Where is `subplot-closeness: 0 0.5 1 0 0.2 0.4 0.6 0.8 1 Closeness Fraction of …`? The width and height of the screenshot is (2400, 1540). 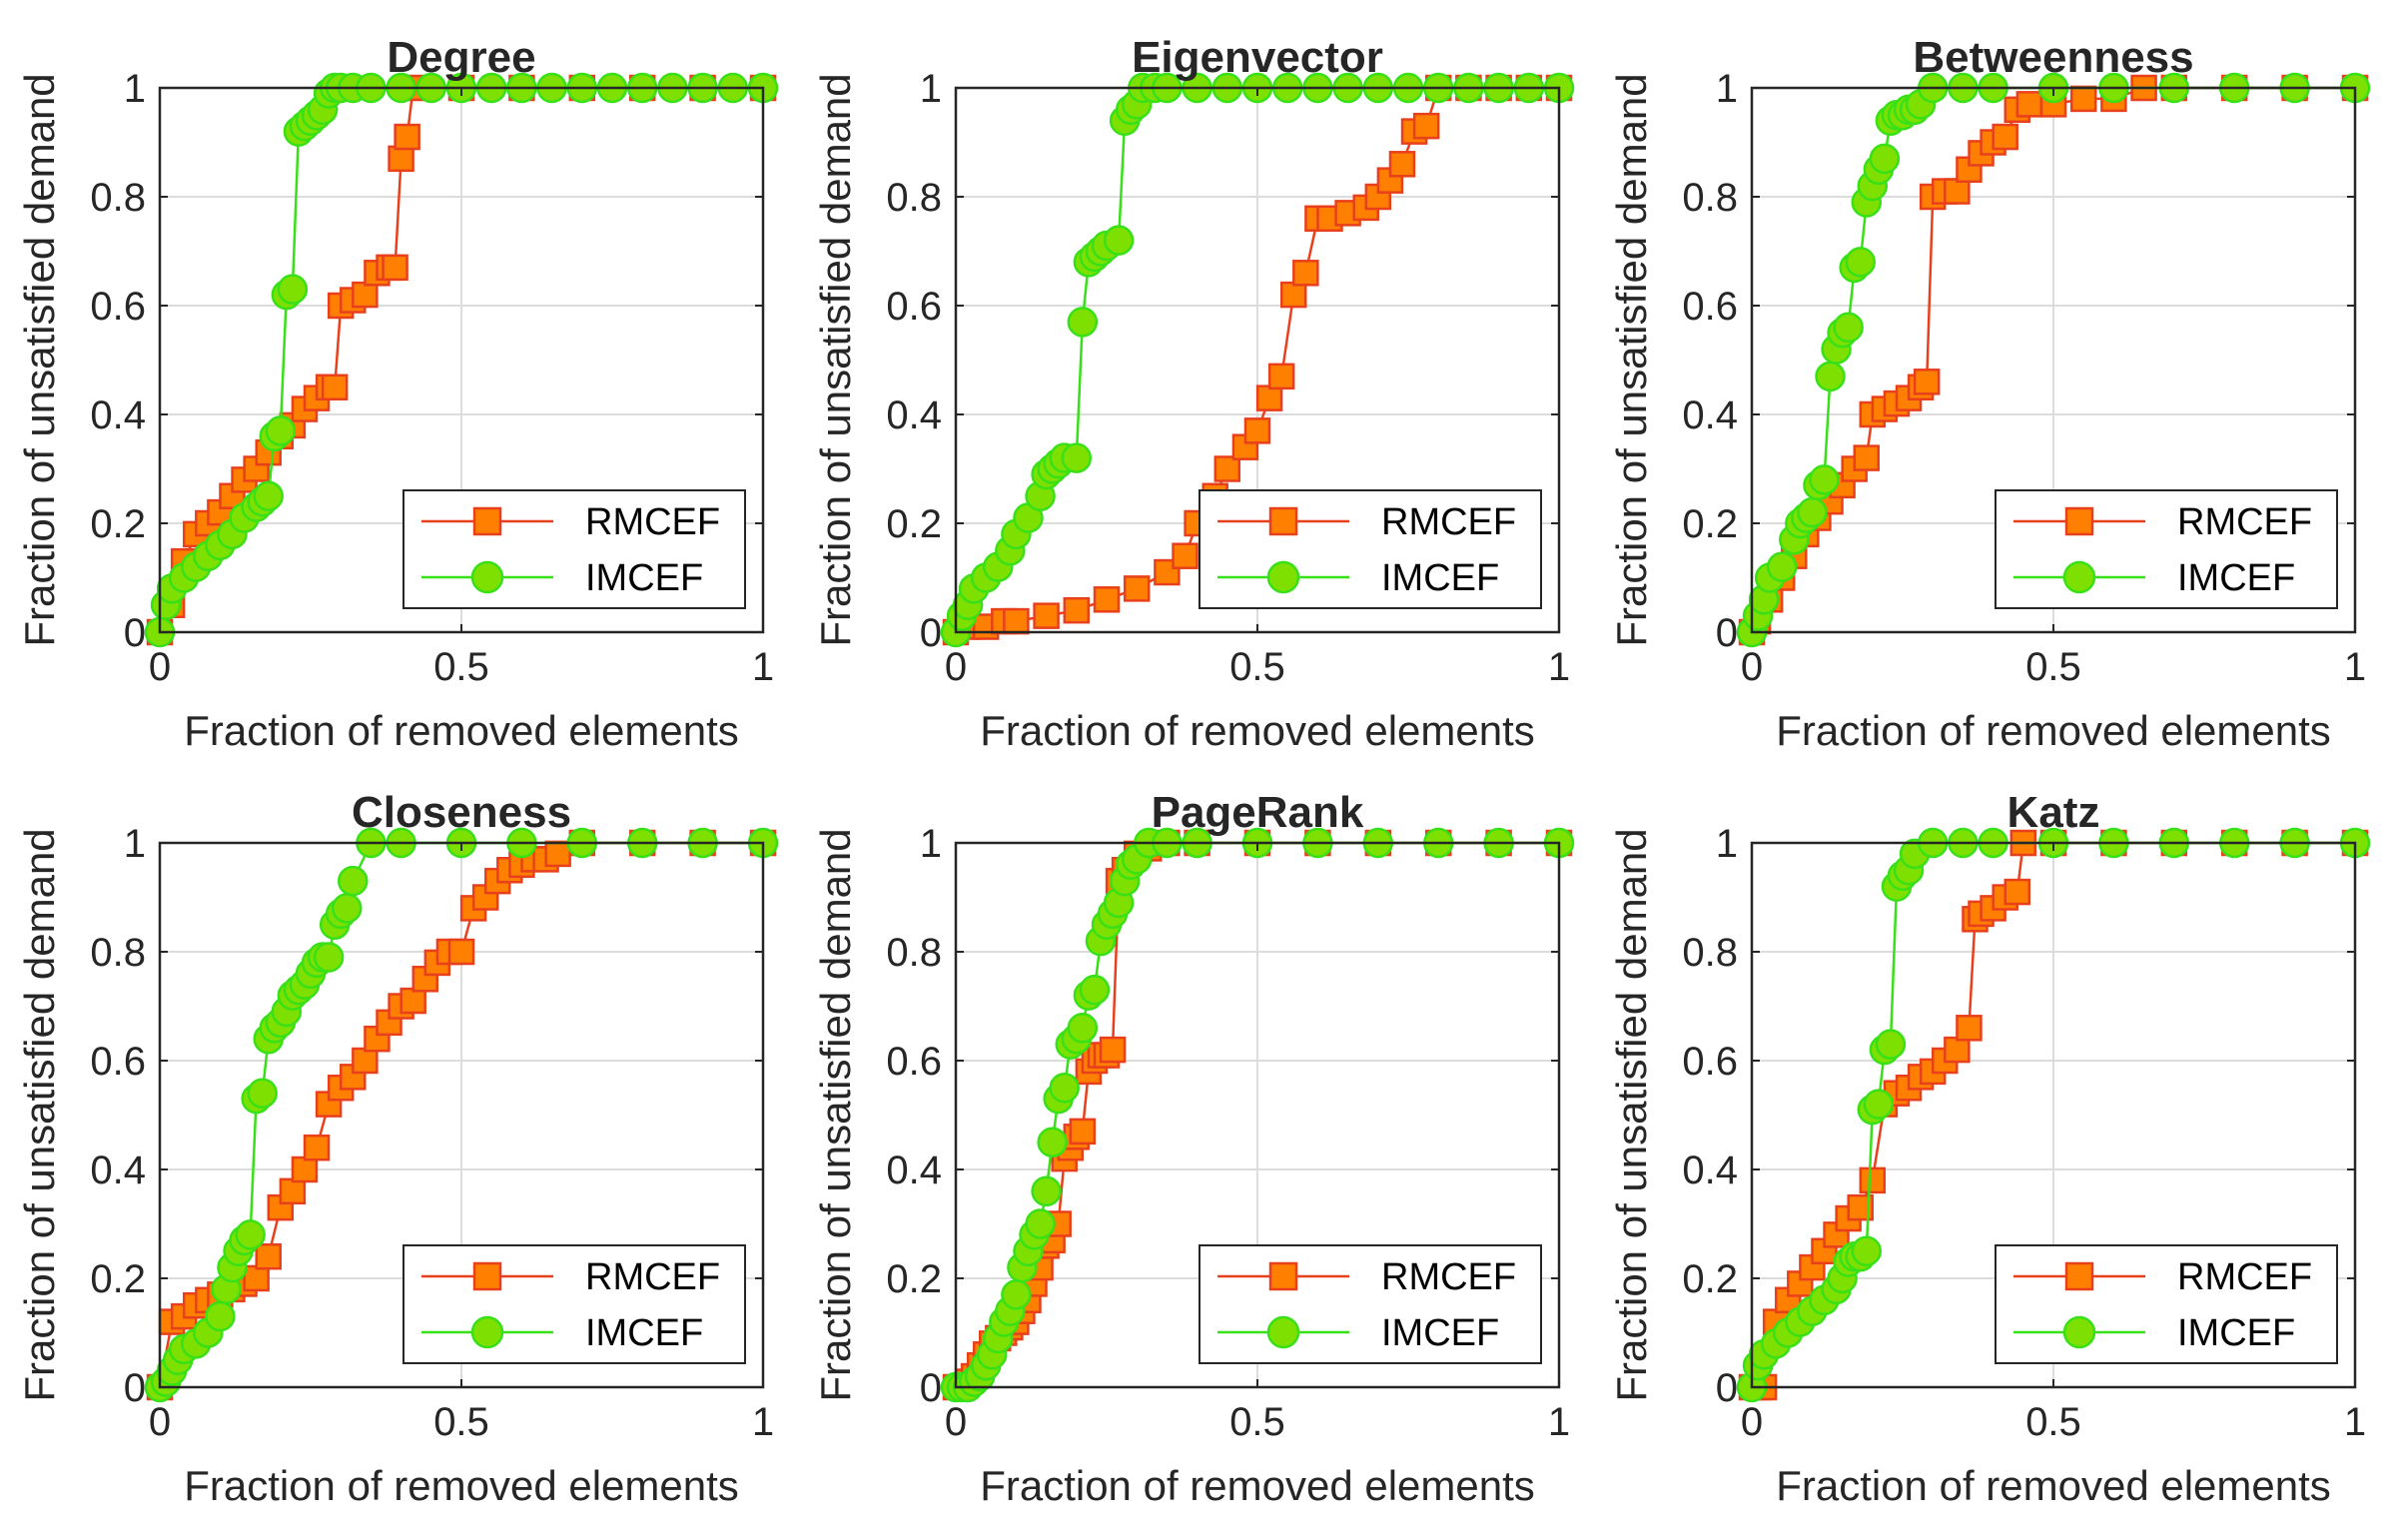 subplot-closeness: 0 0.5 1 0 0.2 0.4 0.6 0.8 1 Closeness Fraction of … is located at coordinates (397, 1148).